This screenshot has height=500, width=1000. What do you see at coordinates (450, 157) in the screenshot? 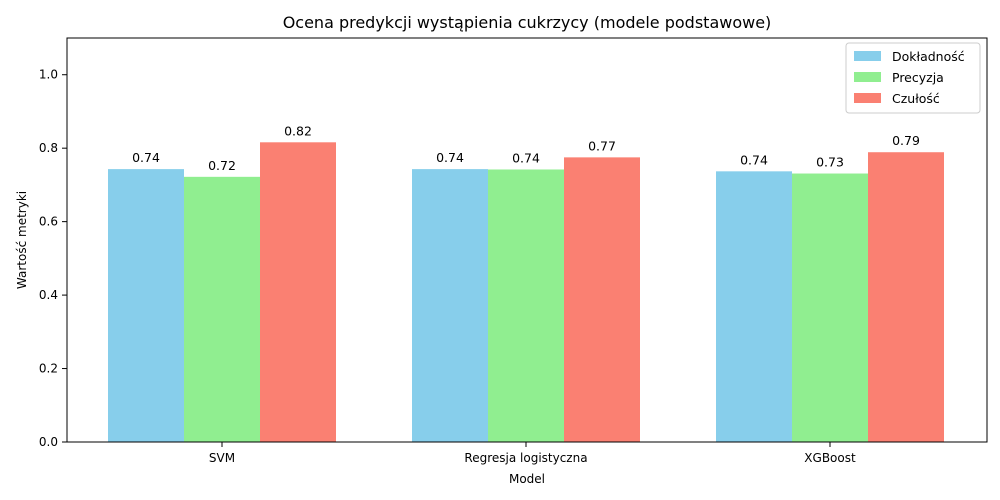
I see `data-label-1-2: 0.74` at bounding box center [450, 157].